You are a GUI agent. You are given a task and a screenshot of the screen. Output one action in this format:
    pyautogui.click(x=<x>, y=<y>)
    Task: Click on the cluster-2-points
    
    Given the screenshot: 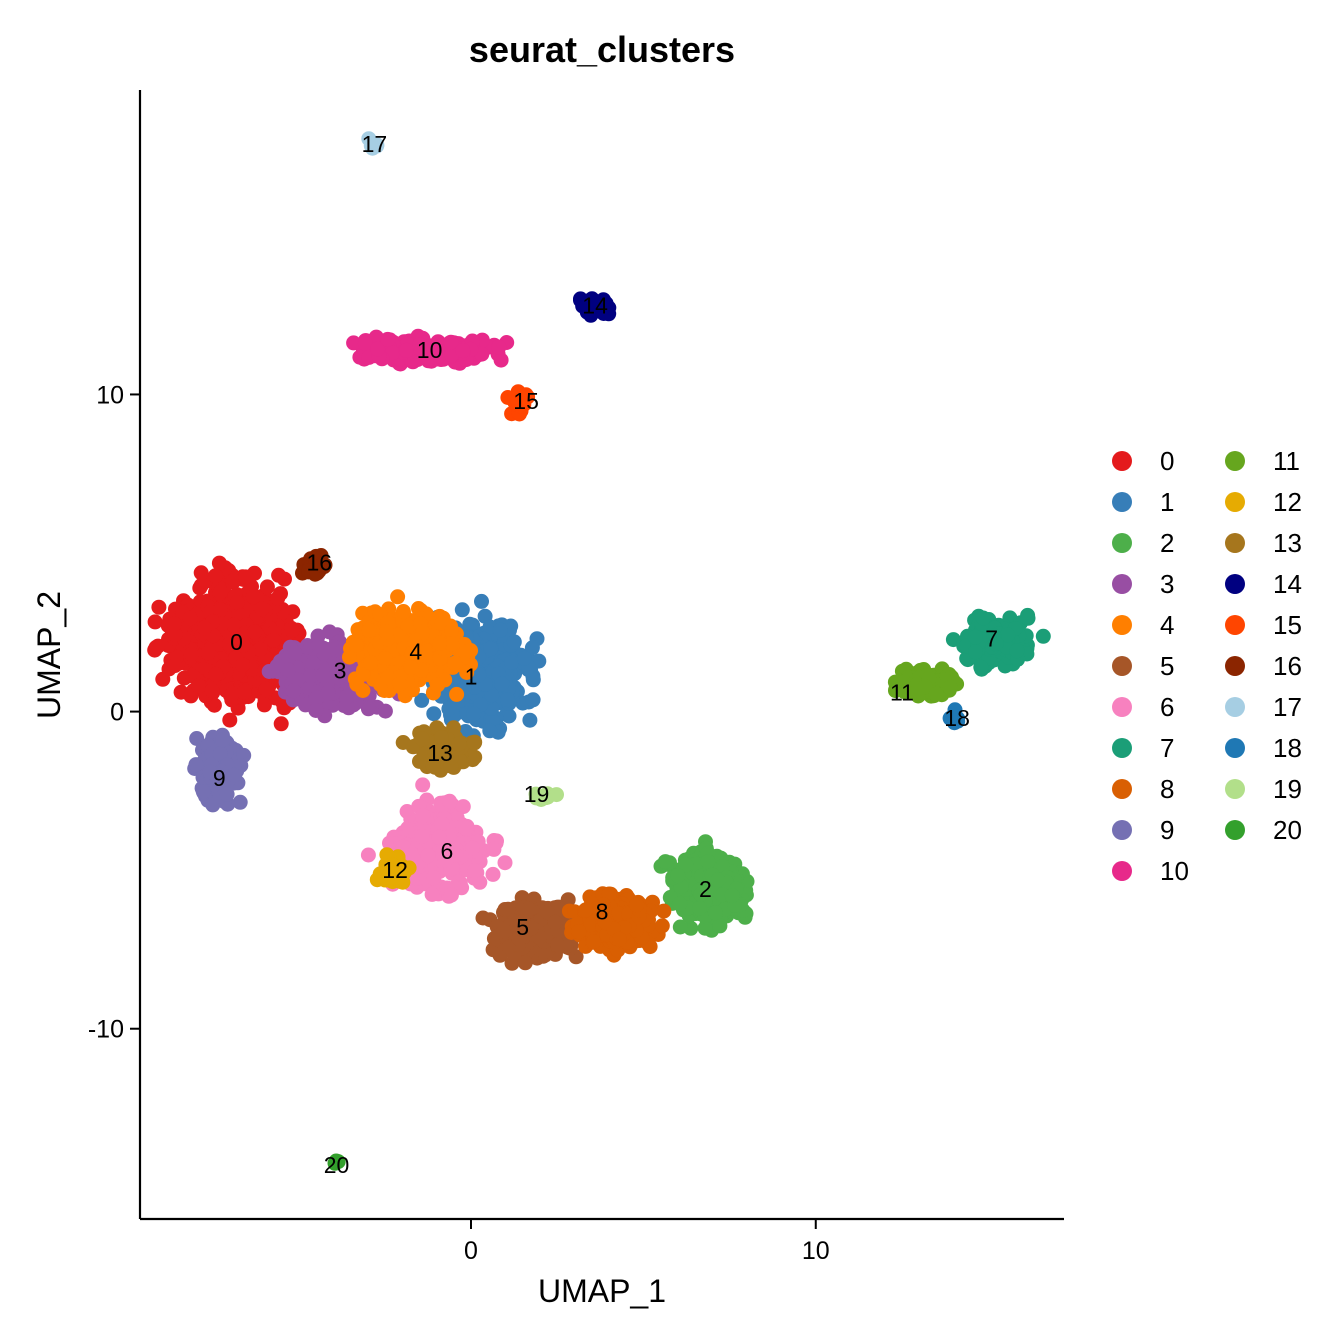 What is the action you would take?
    pyautogui.click(x=704, y=886)
    